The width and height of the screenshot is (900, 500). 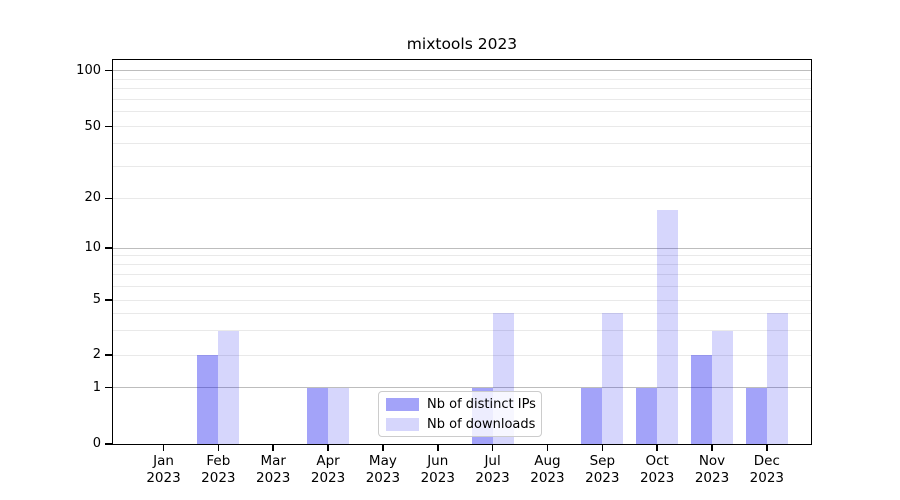 What do you see at coordinates (402, 424) in the screenshot?
I see `legend-swatch-downloads` at bounding box center [402, 424].